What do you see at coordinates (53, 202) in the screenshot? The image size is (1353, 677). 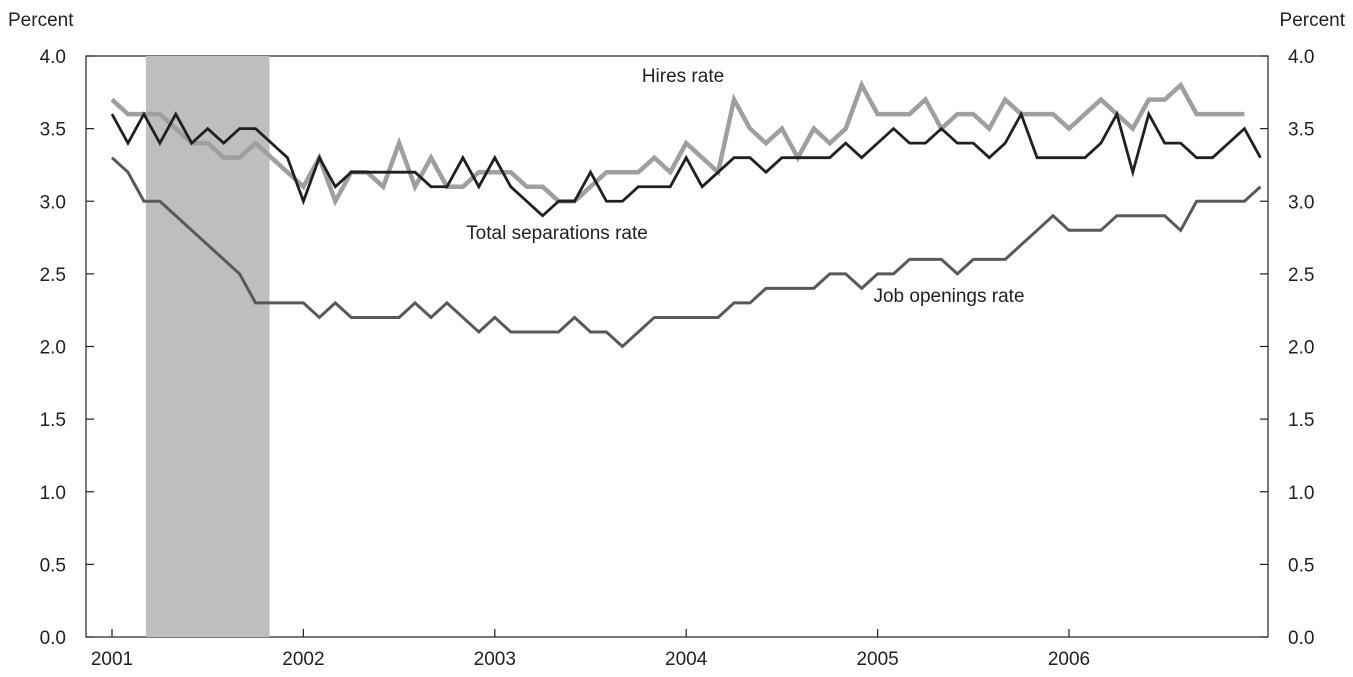 I see `y-tick-label-left: 3.0` at bounding box center [53, 202].